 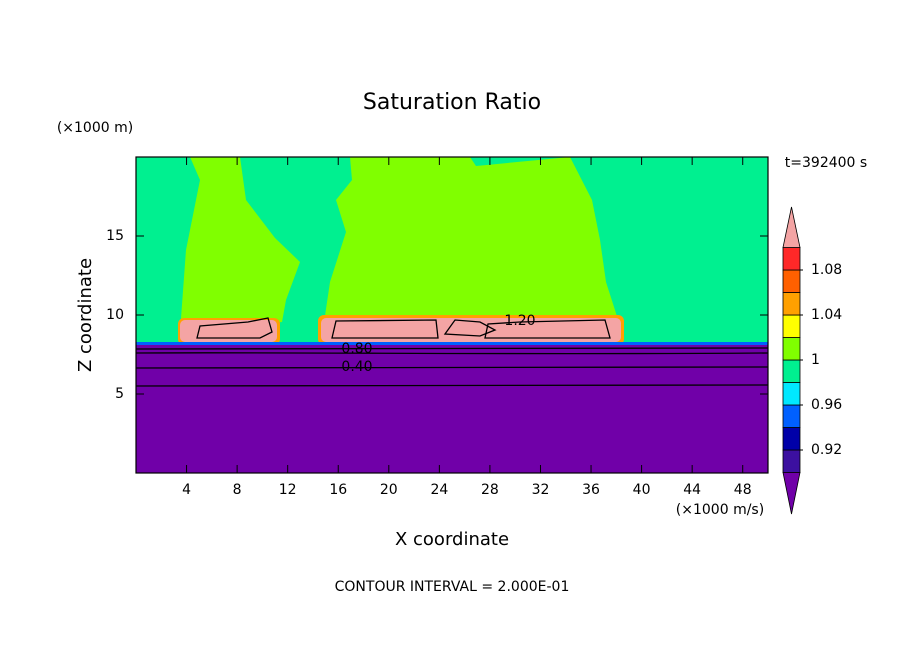 What do you see at coordinates (356, 349) in the screenshot?
I see `contour-label: 0.80` at bounding box center [356, 349].